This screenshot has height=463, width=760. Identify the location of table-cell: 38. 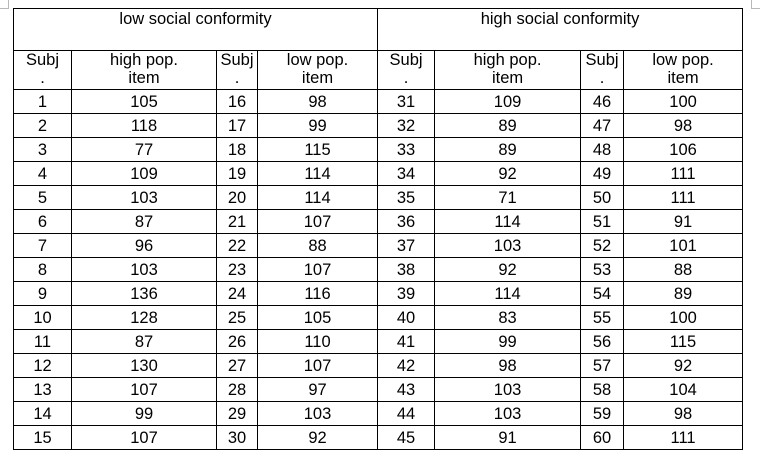
(406, 269).